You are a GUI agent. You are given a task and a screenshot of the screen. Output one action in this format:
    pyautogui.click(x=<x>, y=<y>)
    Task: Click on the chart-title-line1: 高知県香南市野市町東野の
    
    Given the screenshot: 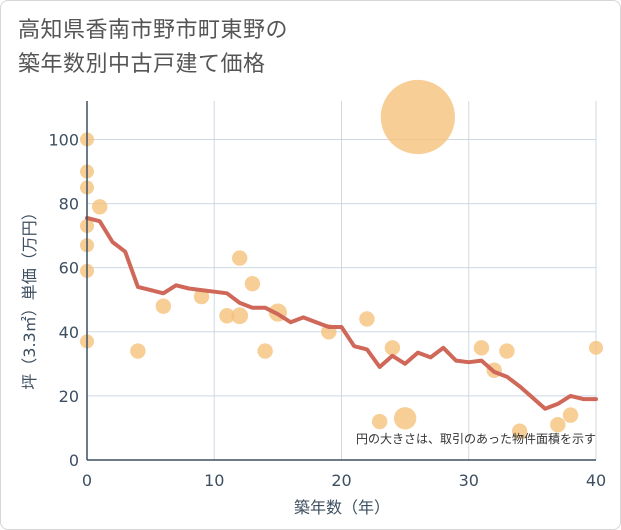 What is the action you would take?
    pyautogui.click(x=153, y=30)
    